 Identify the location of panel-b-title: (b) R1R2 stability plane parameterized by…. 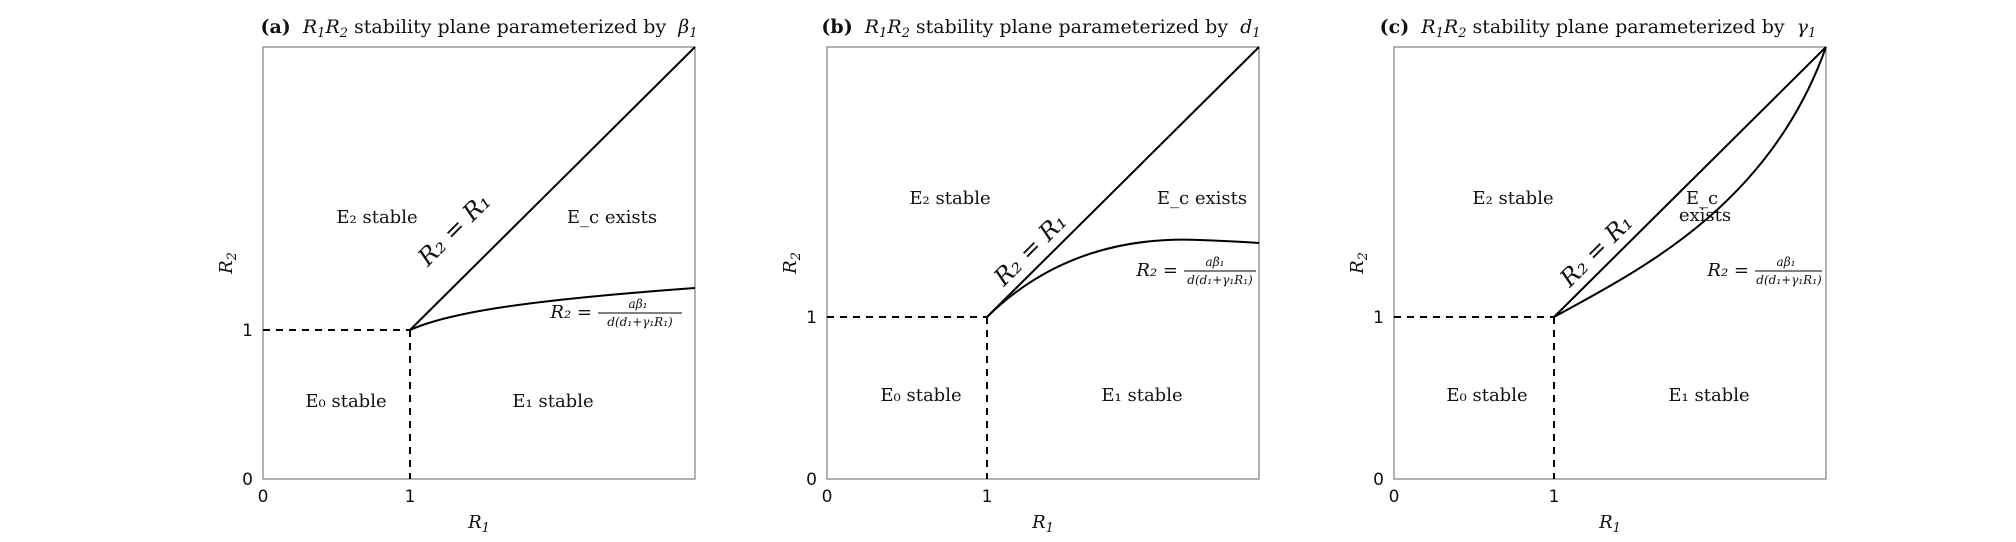
(1040, 28).